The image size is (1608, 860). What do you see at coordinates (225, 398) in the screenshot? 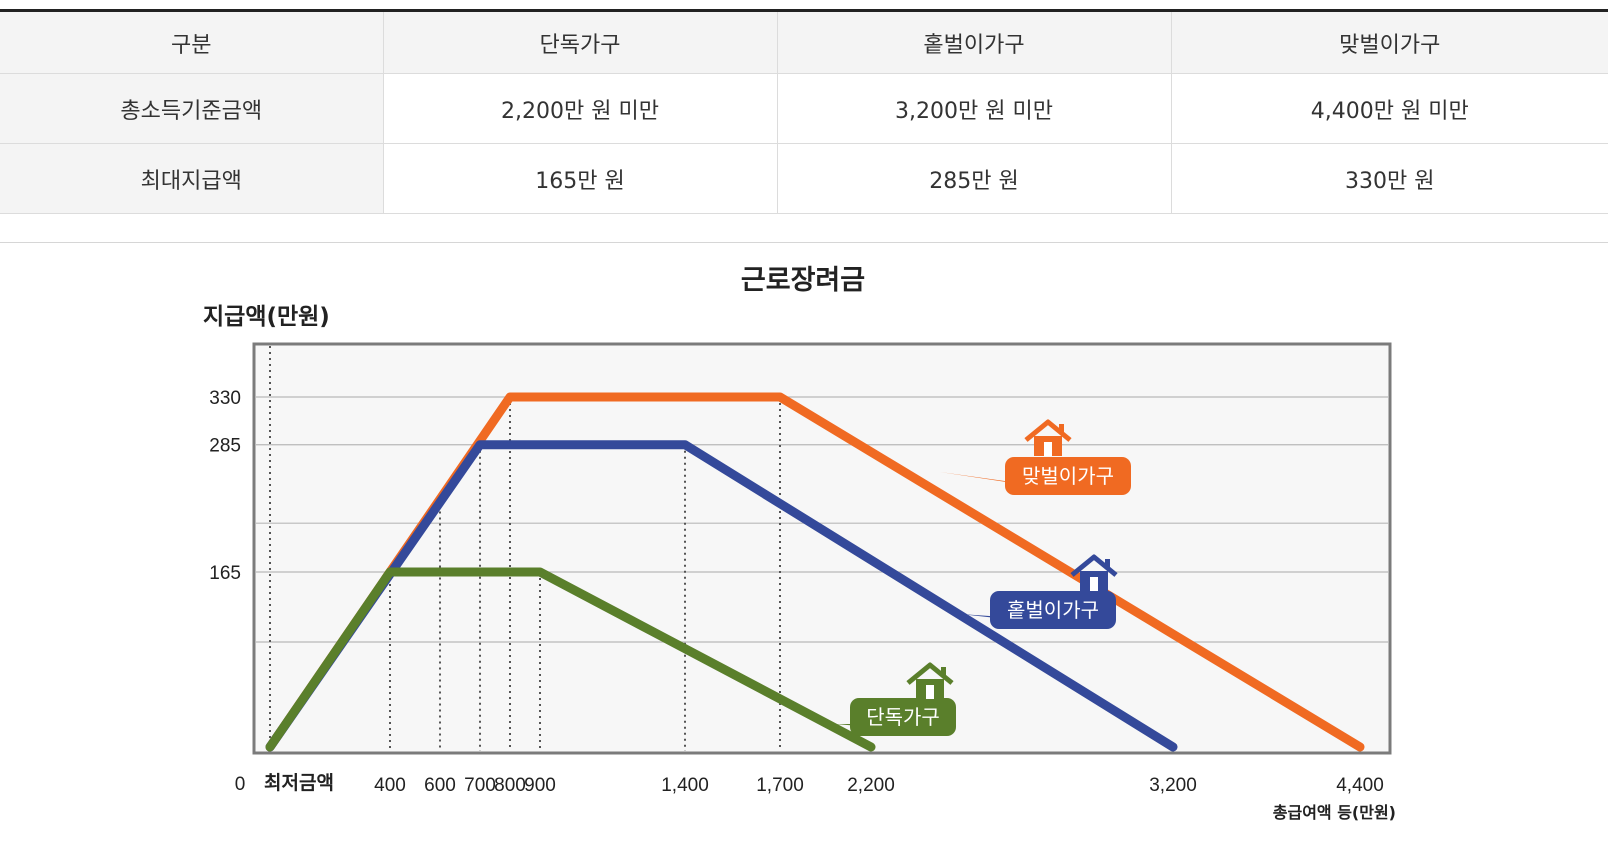
I see `y-tick-label: 330` at bounding box center [225, 398].